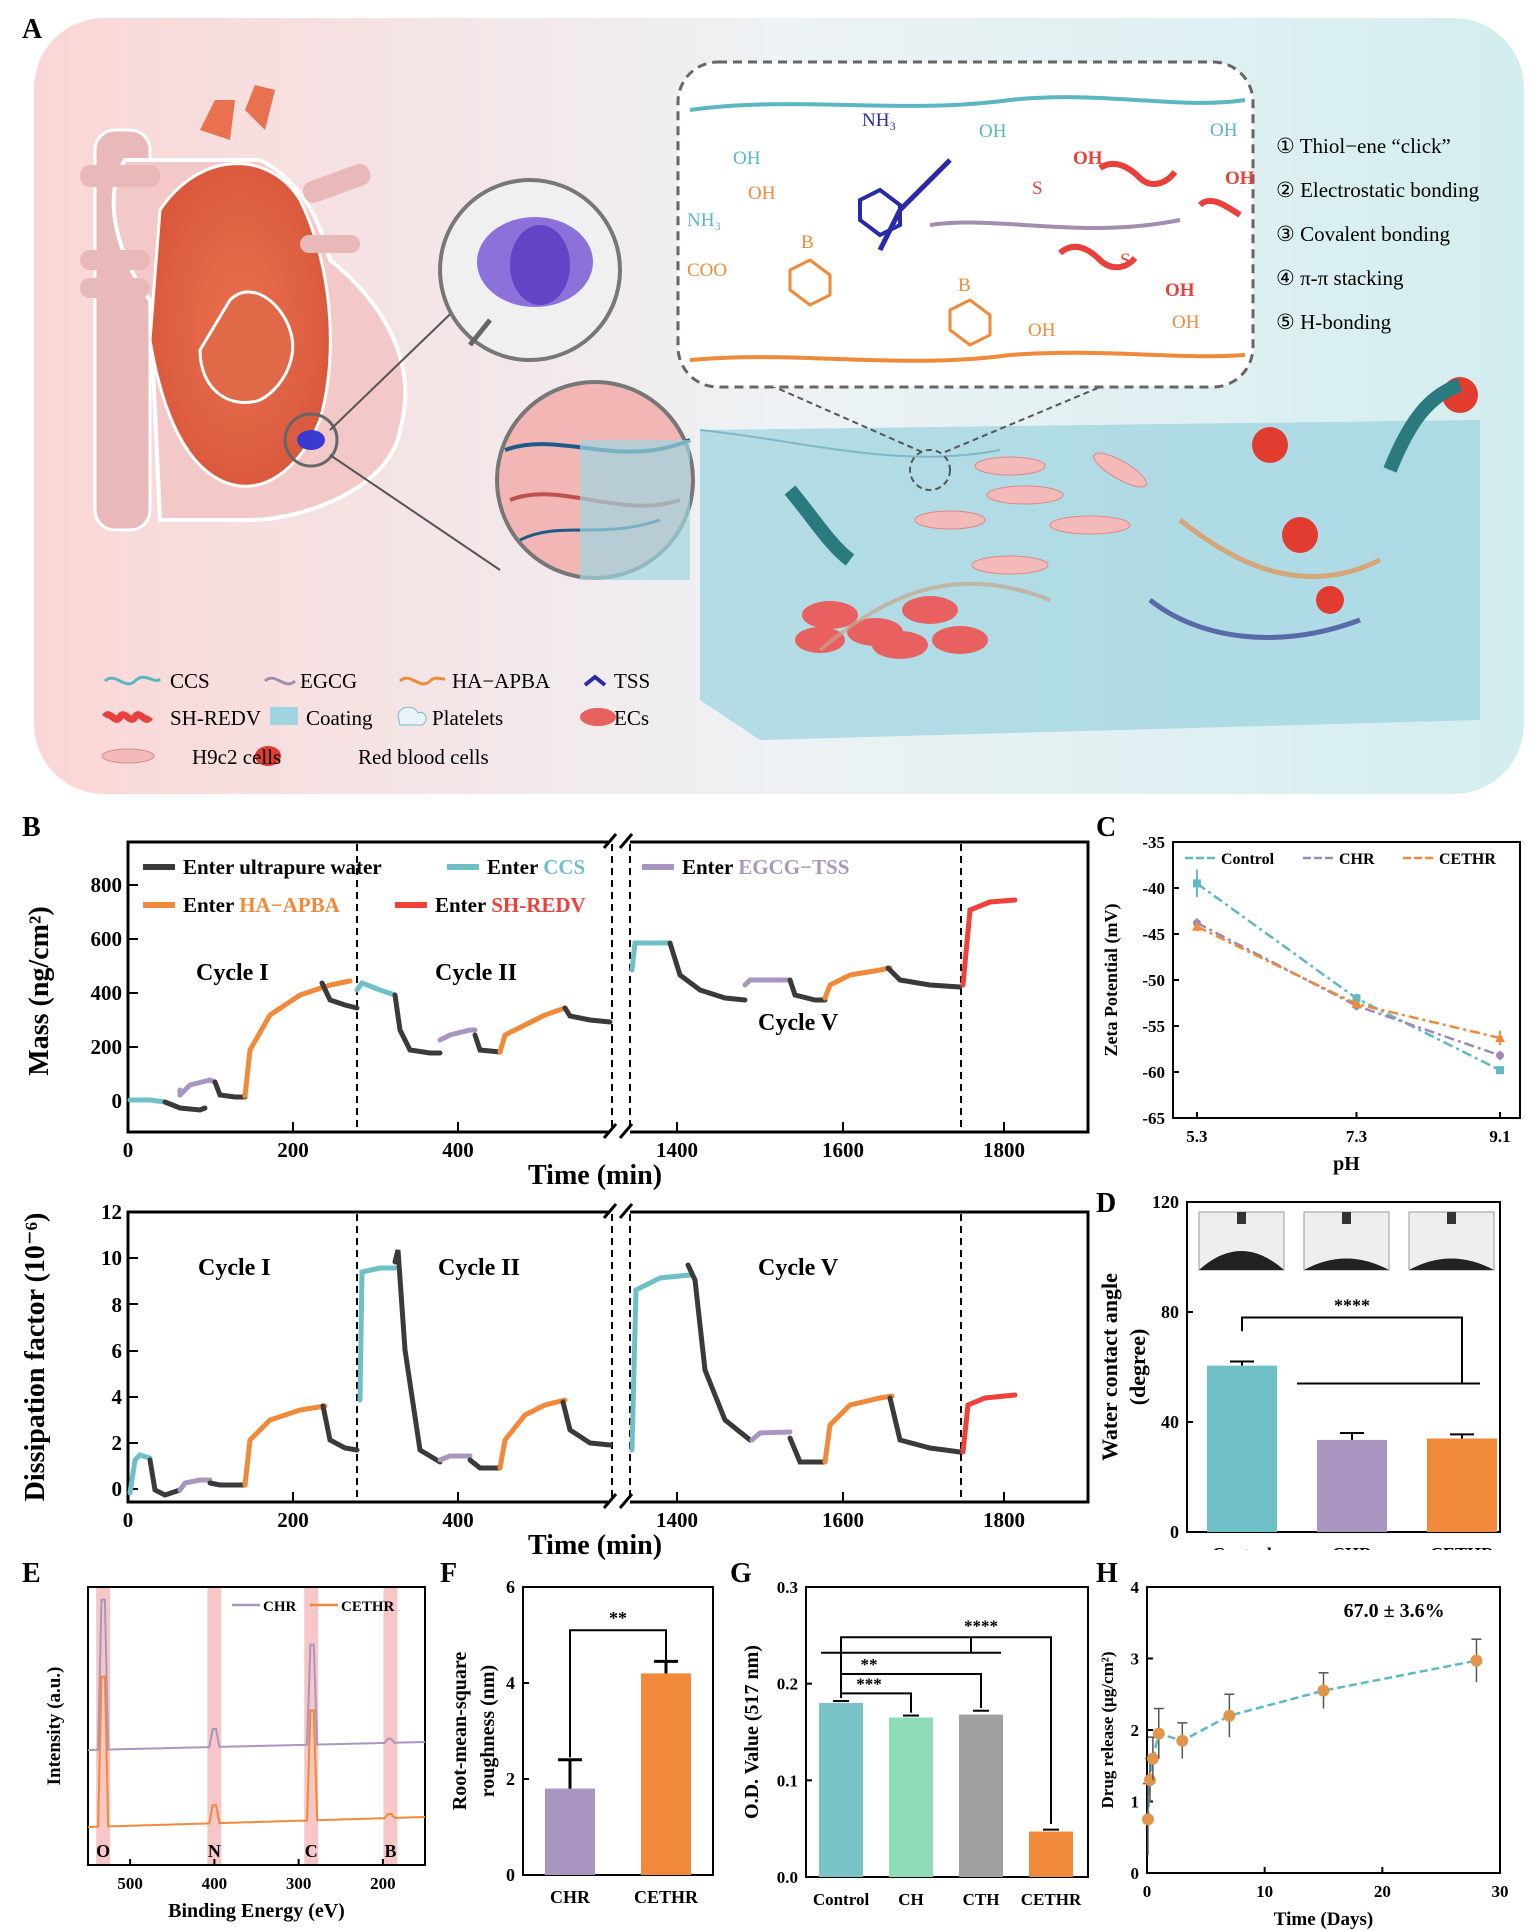 This screenshot has width=1535, height=1931. Describe the element at coordinates (1241, 1260) in the screenshot. I see `droplet-icon` at that location.